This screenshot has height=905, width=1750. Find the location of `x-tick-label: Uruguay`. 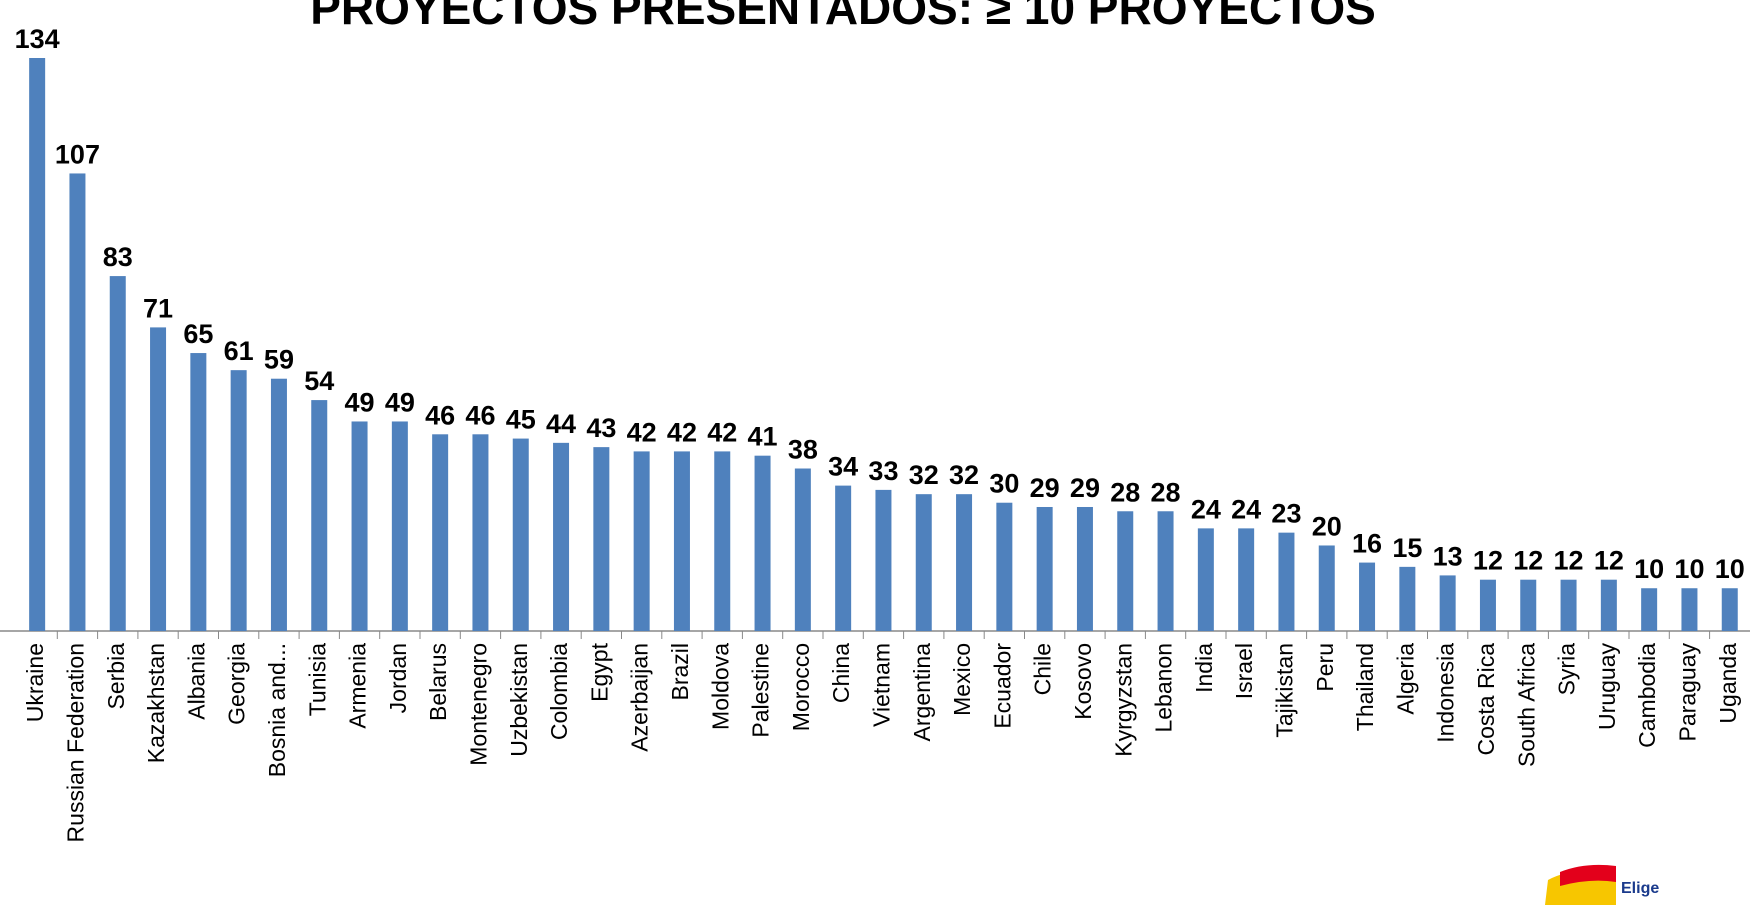

x-tick-label: Uruguay is located at coordinates (1607, 686).